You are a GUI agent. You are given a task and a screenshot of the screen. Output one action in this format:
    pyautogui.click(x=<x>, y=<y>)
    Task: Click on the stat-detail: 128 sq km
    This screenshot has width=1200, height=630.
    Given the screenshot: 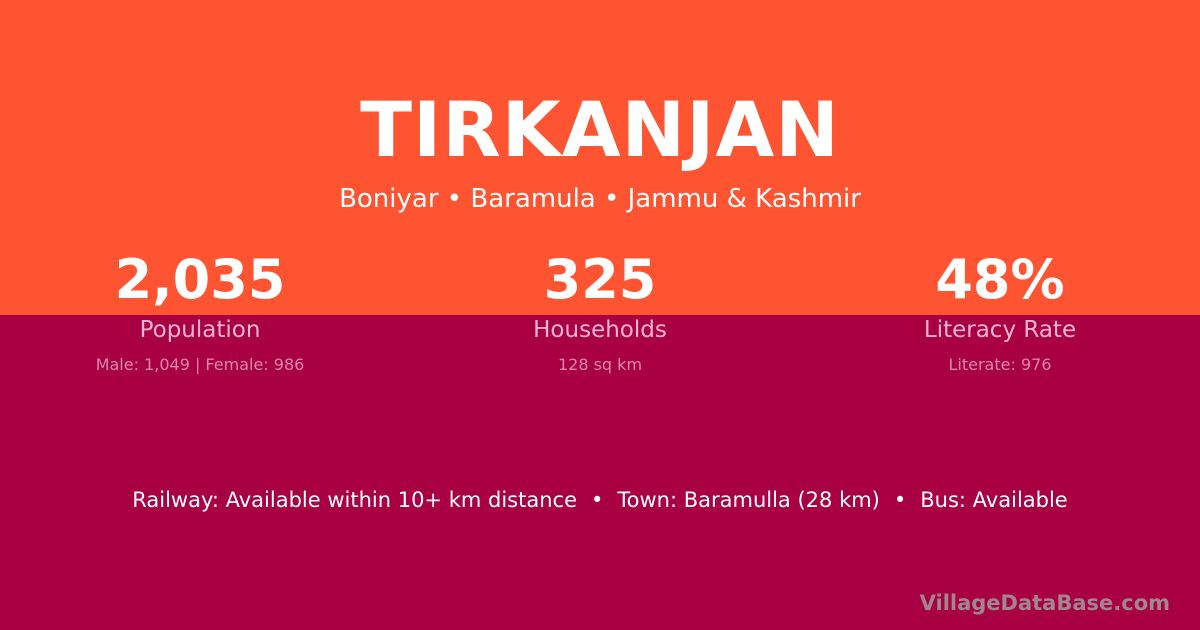 What is the action you would take?
    pyautogui.click(x=600, y=364)
    